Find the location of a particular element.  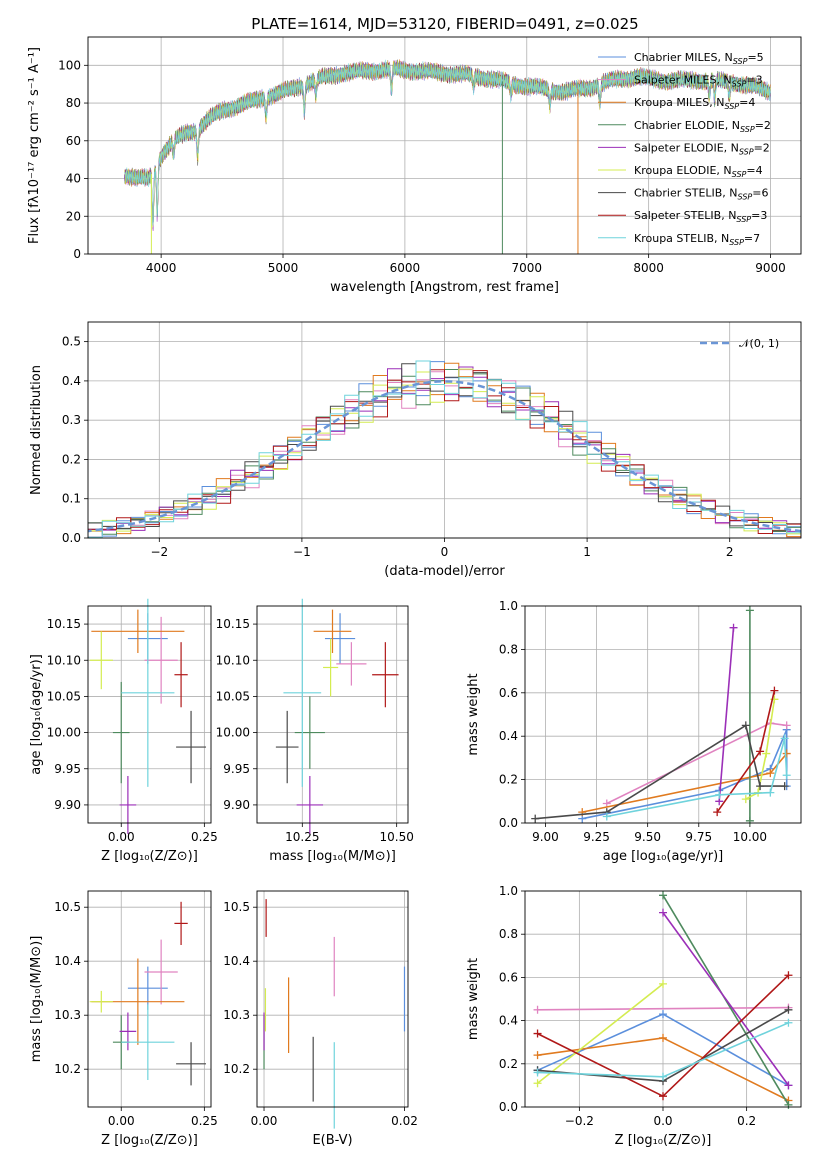

y-axis-label: mass [log₁₀(M/M⊙)] is located at coordinates (36, 999).